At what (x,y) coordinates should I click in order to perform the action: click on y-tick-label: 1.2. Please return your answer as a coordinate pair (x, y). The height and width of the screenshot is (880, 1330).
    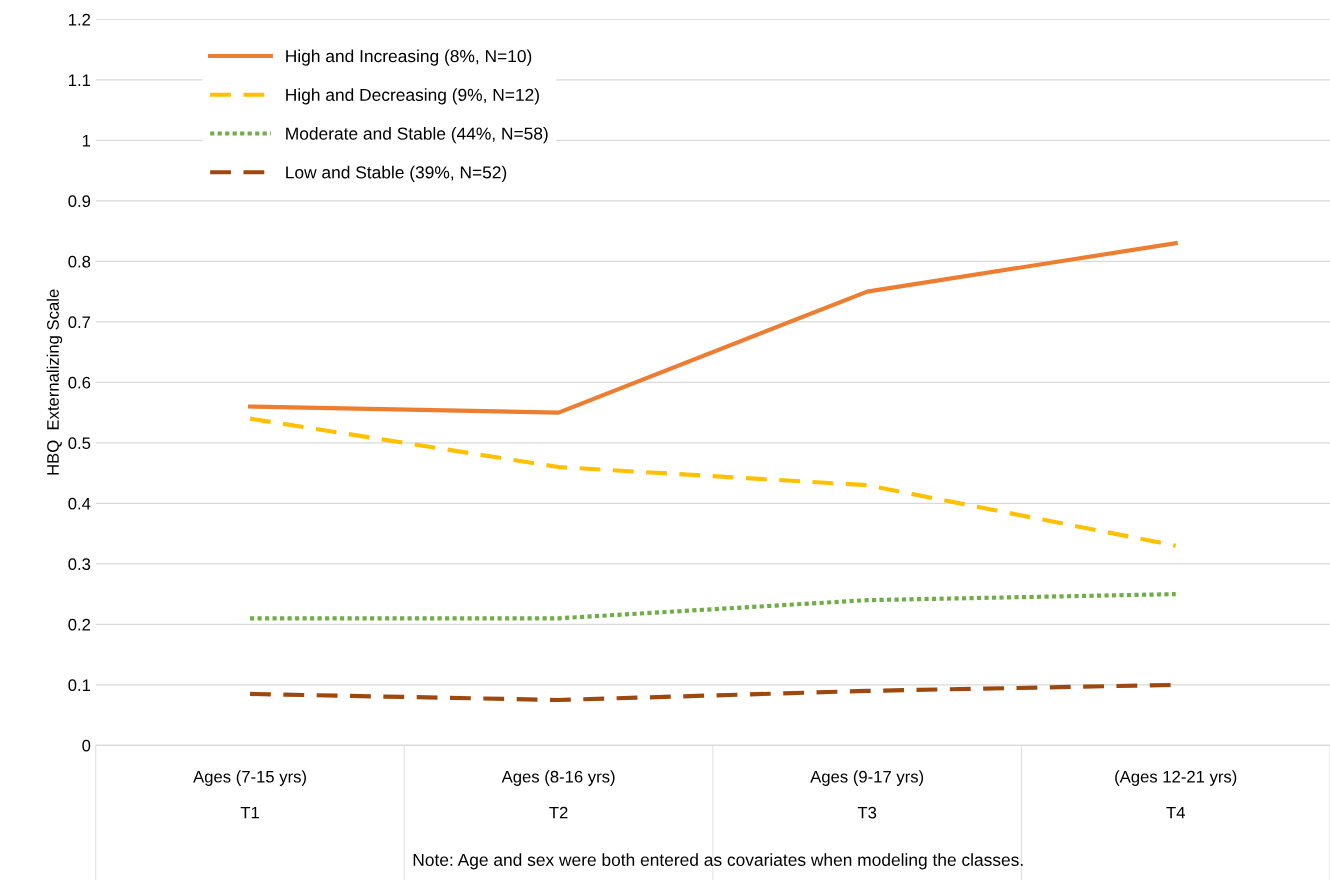
    Looking at the image, I should click on (80, 19).